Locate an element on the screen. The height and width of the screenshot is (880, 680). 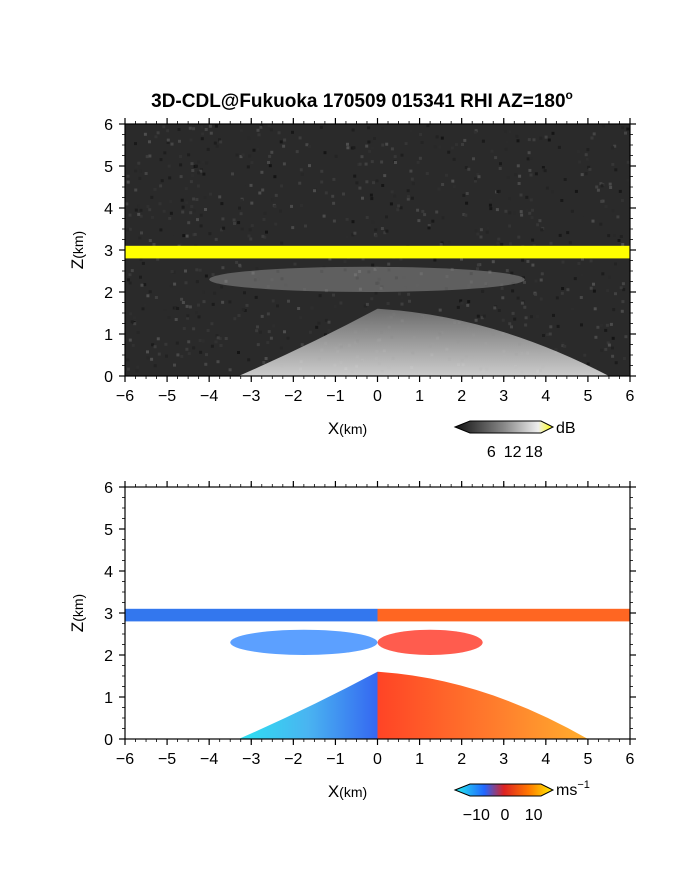
y-tick-label: 3 is located at coordinates (108, 251).